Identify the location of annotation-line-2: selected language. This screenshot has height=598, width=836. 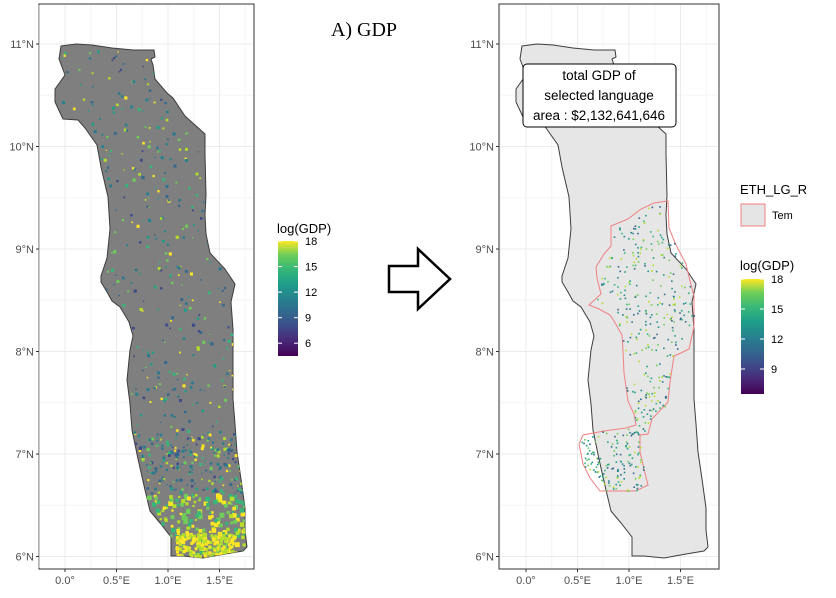
(599, 95).